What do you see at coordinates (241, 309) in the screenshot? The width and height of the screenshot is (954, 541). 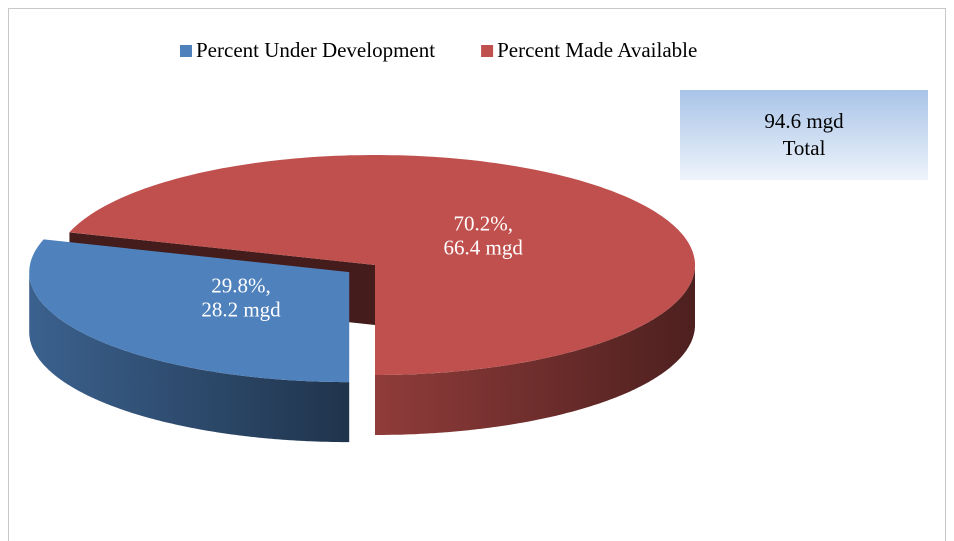 I see `data-label: 28.2 mgd` at bounding box center [241, 309].